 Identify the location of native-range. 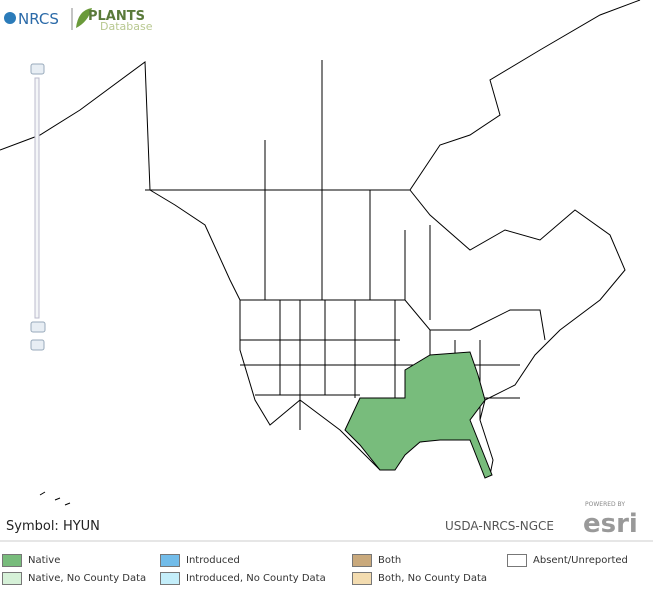
(418, 415).